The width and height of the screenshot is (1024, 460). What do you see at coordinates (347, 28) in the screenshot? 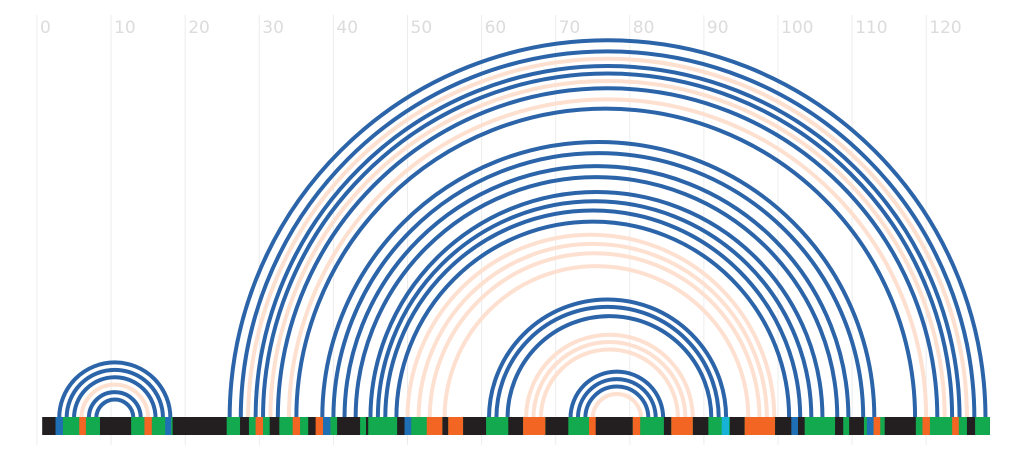
I see `x-tick-label: 40` at bounding box center [347, 28].